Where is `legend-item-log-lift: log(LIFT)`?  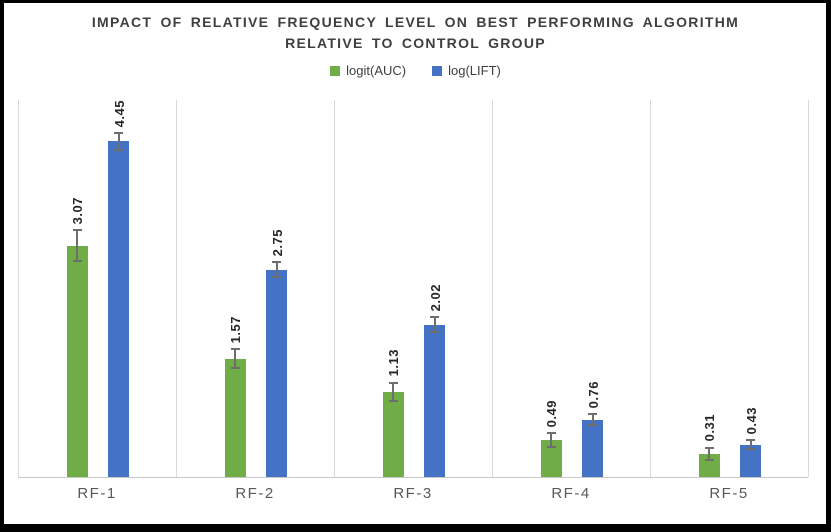 legend-item-log-lift: log(LIFT) is located at coordinates (466, 70).